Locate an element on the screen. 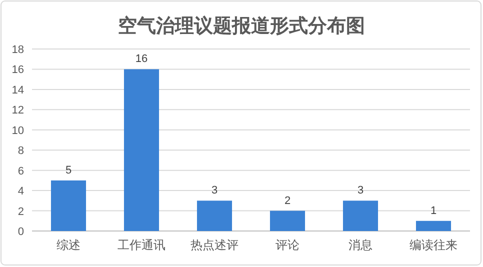 This screenshot has height=267, width=483. y-tick-label: 10 is located at coordinates (18, 130).